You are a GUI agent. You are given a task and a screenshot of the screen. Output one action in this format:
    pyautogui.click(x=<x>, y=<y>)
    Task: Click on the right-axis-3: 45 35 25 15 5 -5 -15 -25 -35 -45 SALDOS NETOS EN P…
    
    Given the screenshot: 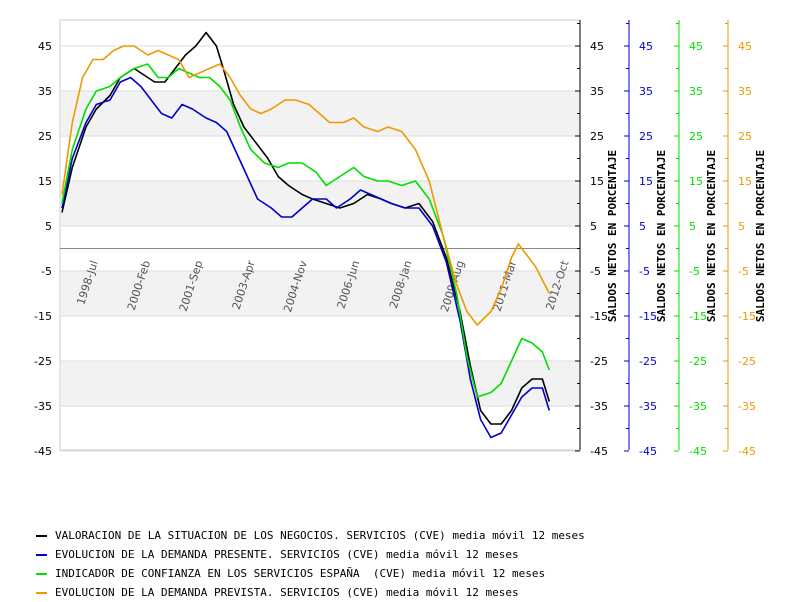 What is the action you would take?
    pyautogui.click(x=696, y=239)
    